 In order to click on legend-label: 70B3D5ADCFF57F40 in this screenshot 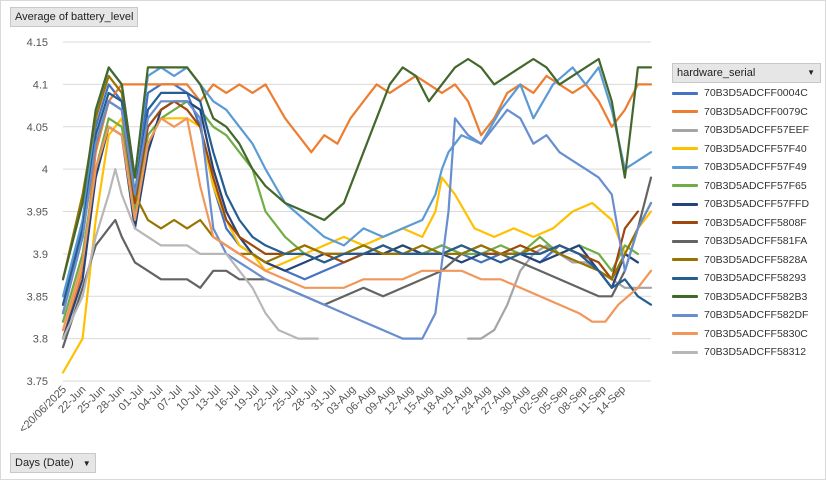, I will do `click(755, 148)`.